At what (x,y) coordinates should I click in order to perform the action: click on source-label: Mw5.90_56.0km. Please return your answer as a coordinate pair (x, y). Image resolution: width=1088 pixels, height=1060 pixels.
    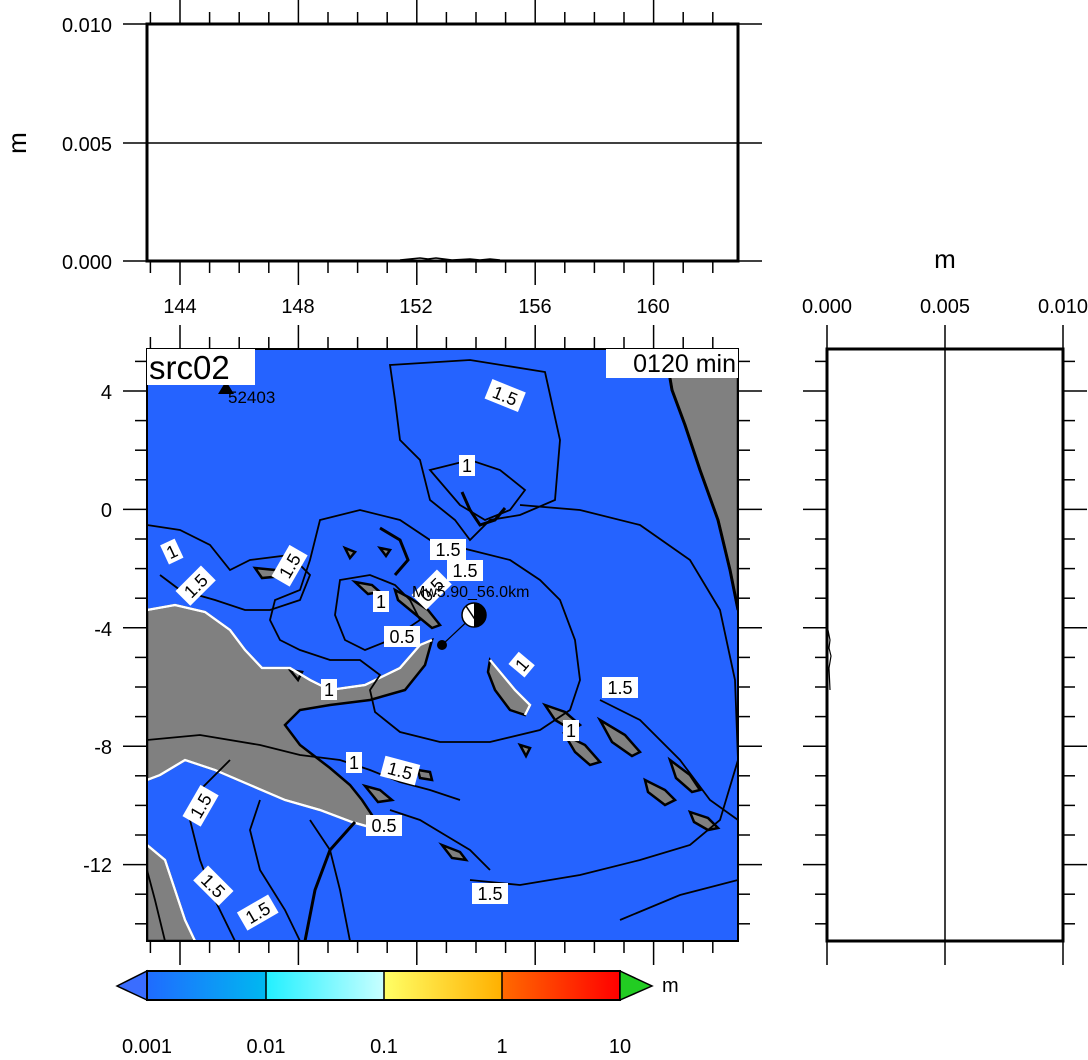
    Looking at the image, I should click on (470, 592).